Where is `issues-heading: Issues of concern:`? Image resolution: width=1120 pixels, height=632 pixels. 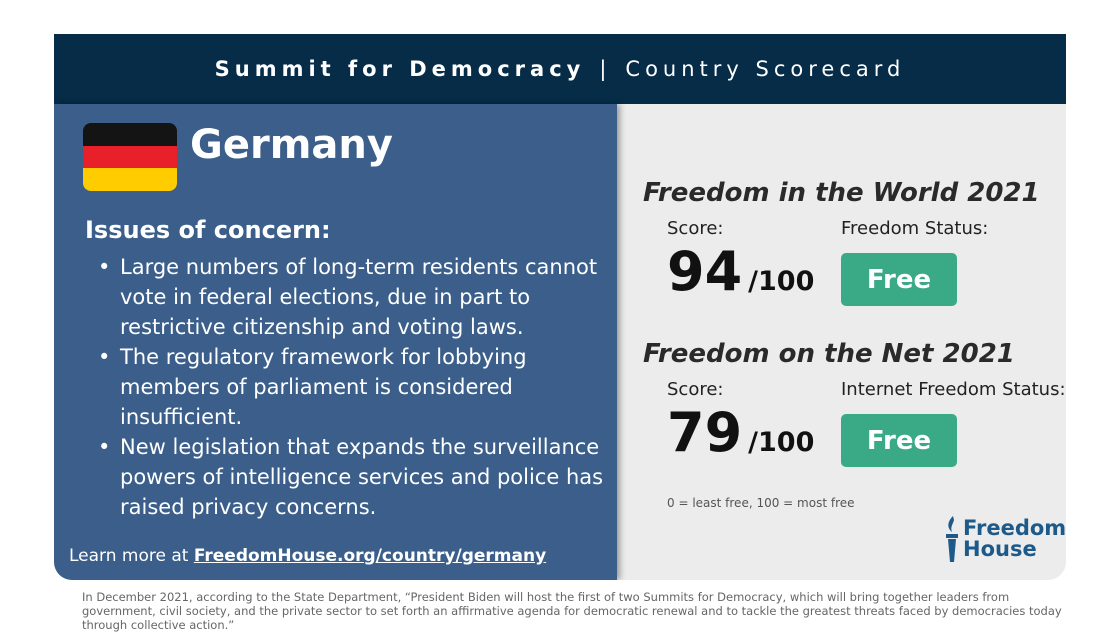
issues-heading: Issues of concern: is located at coordinates (208, 230).